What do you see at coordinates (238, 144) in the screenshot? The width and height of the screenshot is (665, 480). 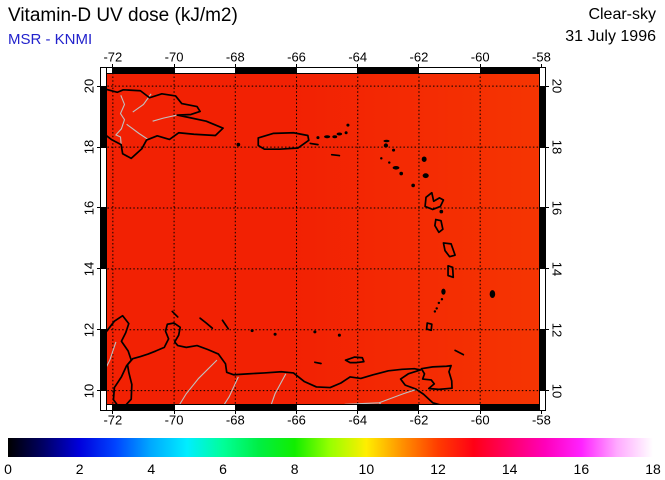 I see `mona-island-icon` at bounding box center [238, 144].